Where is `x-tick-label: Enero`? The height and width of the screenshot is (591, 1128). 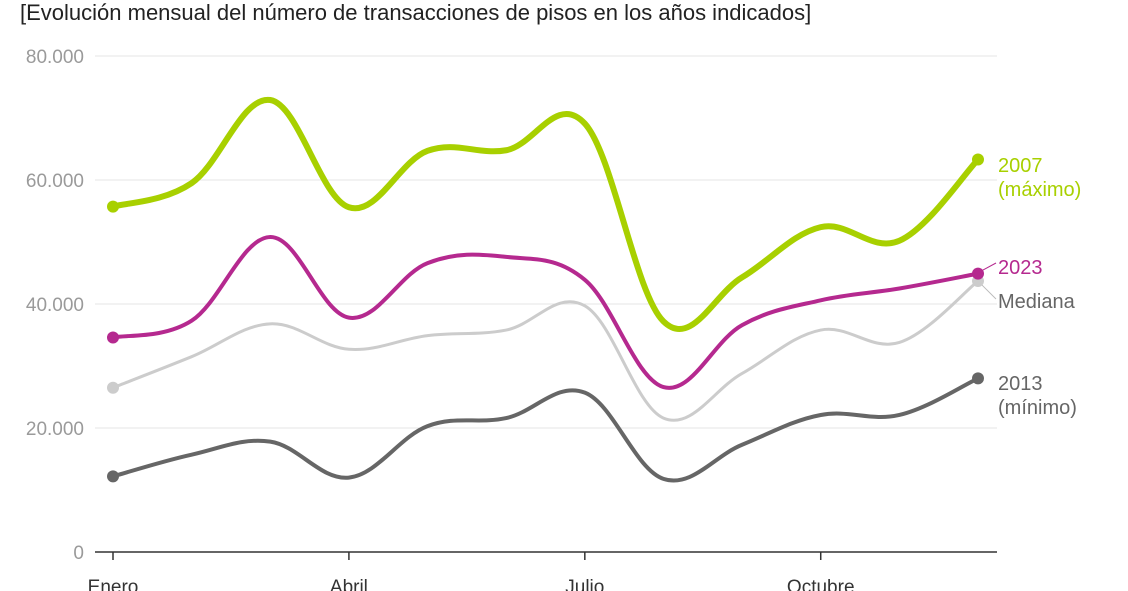
x-tick-label: Enero is located at coordinates (113, 584).